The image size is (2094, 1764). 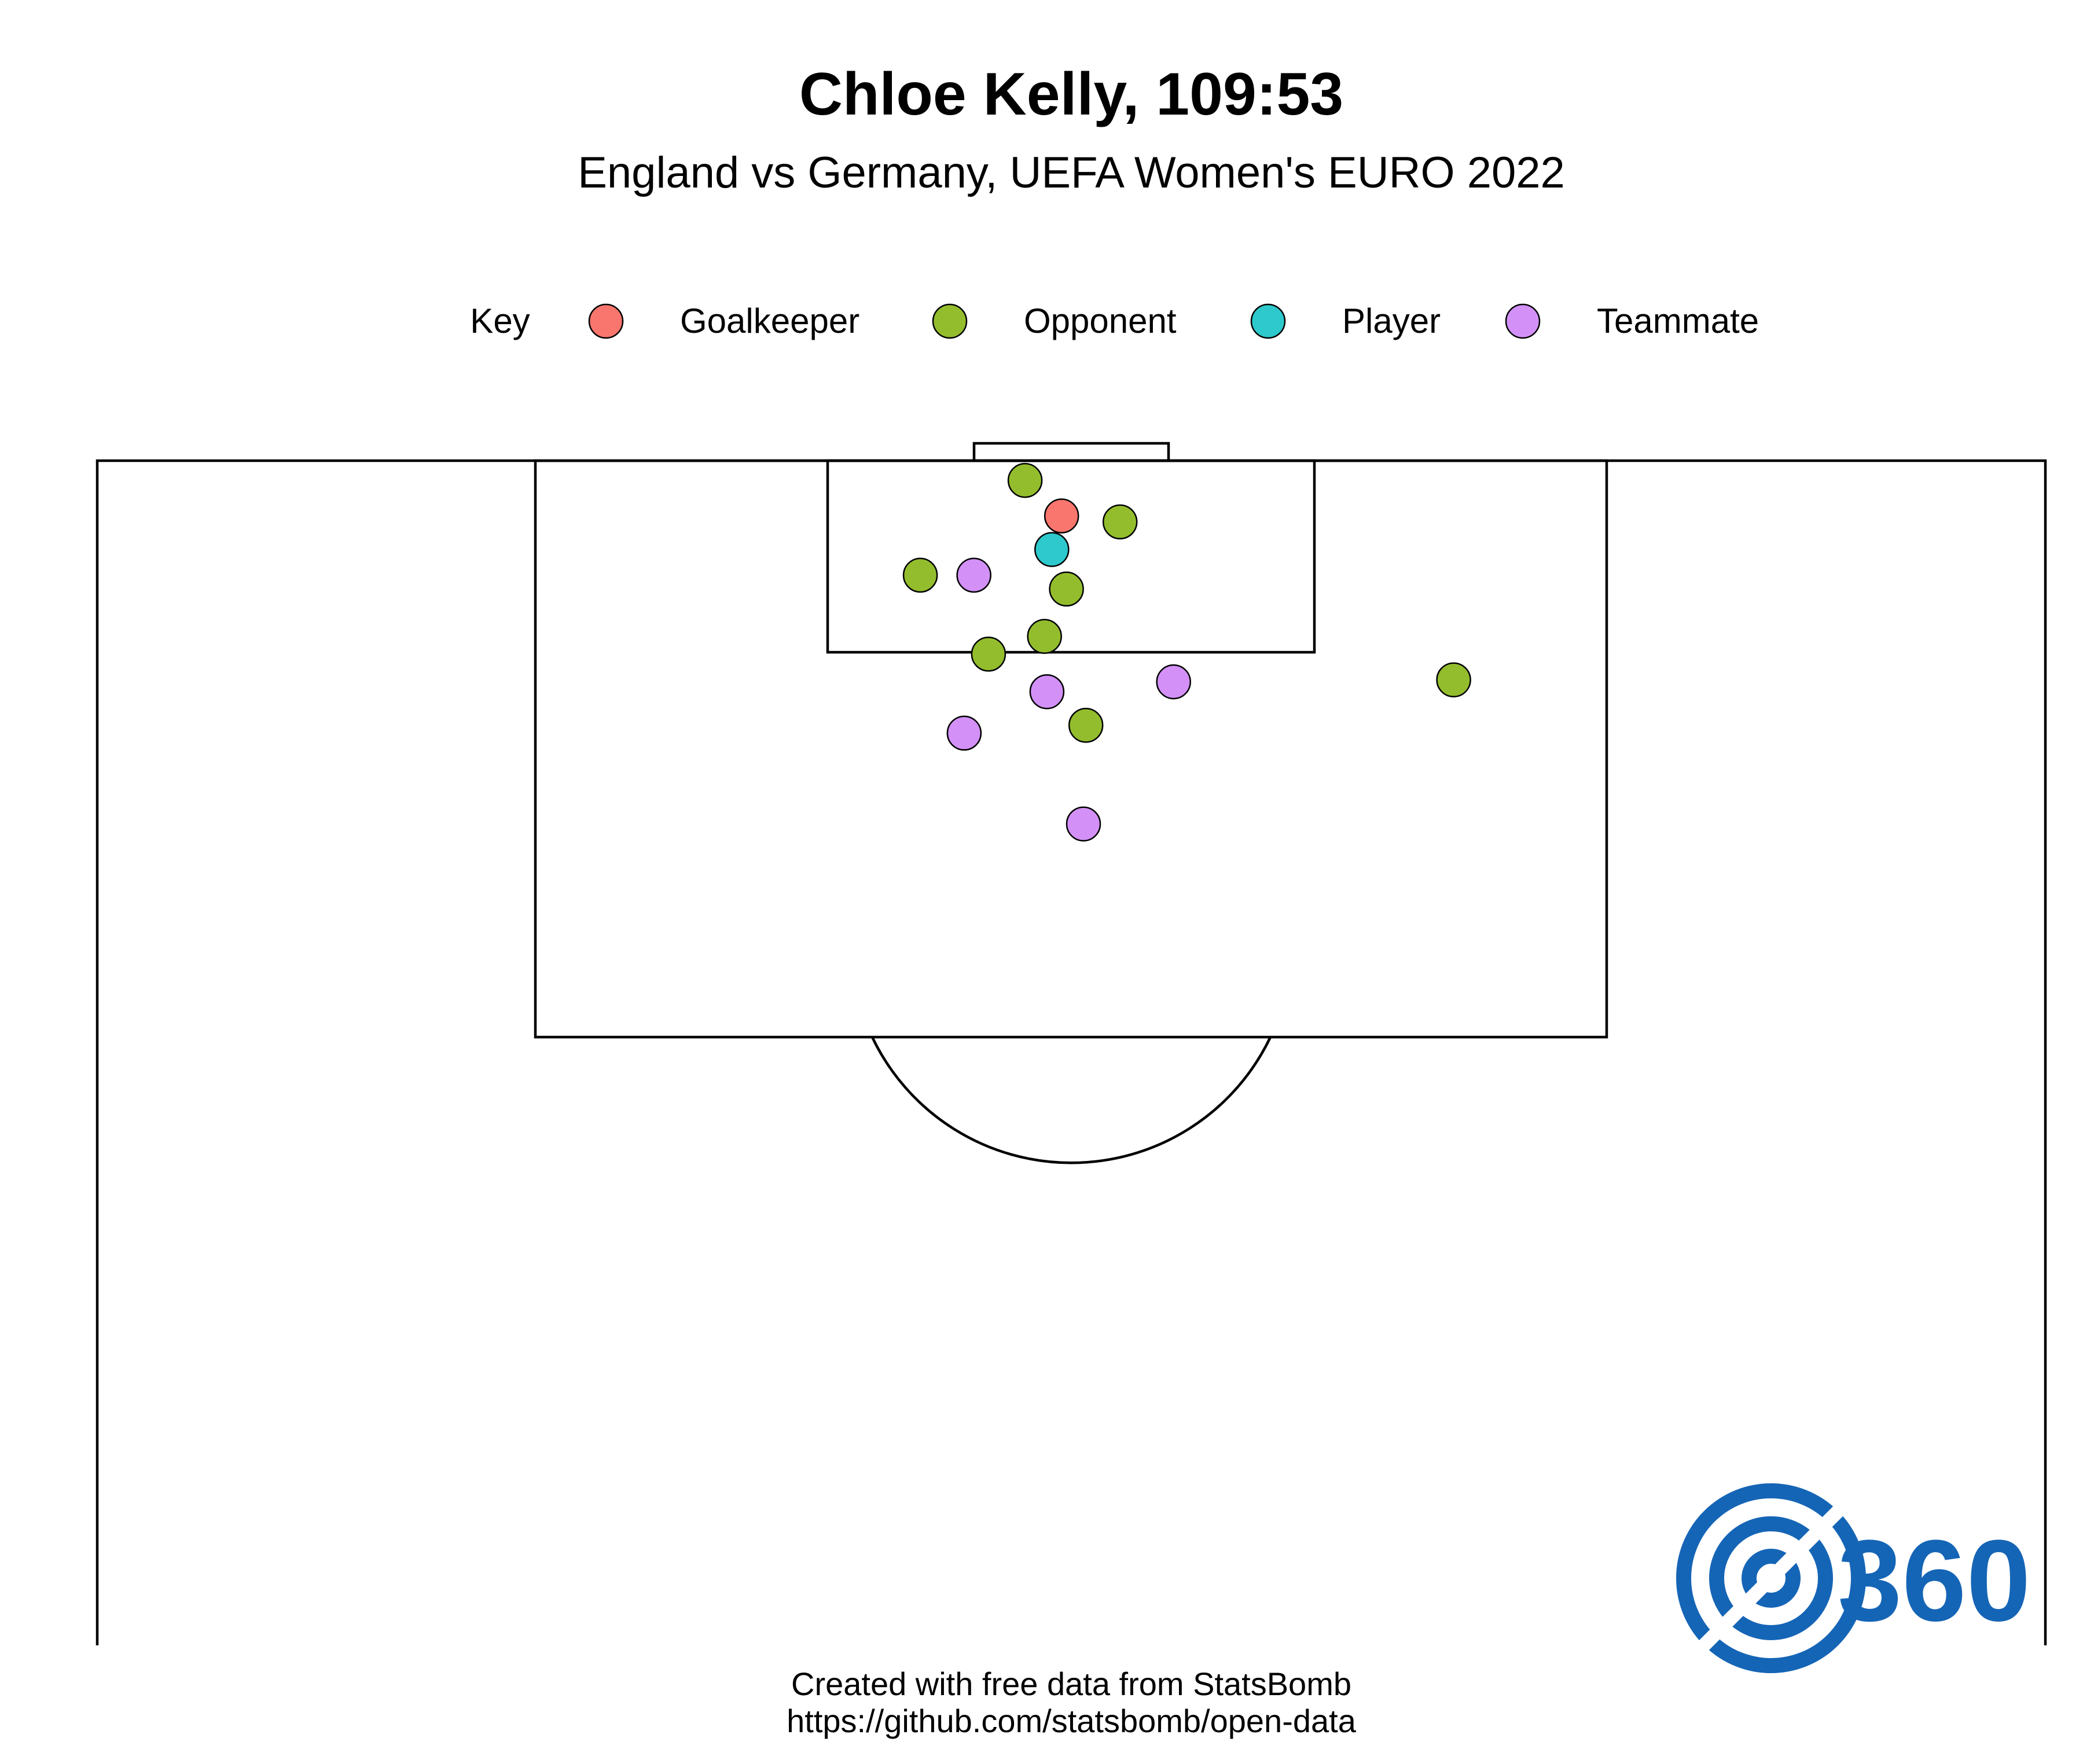 What do you see at coordinates (1523, 321) in the screenshot?
I see `legend-swatch-teammate` at bounding box center [1523, 321].